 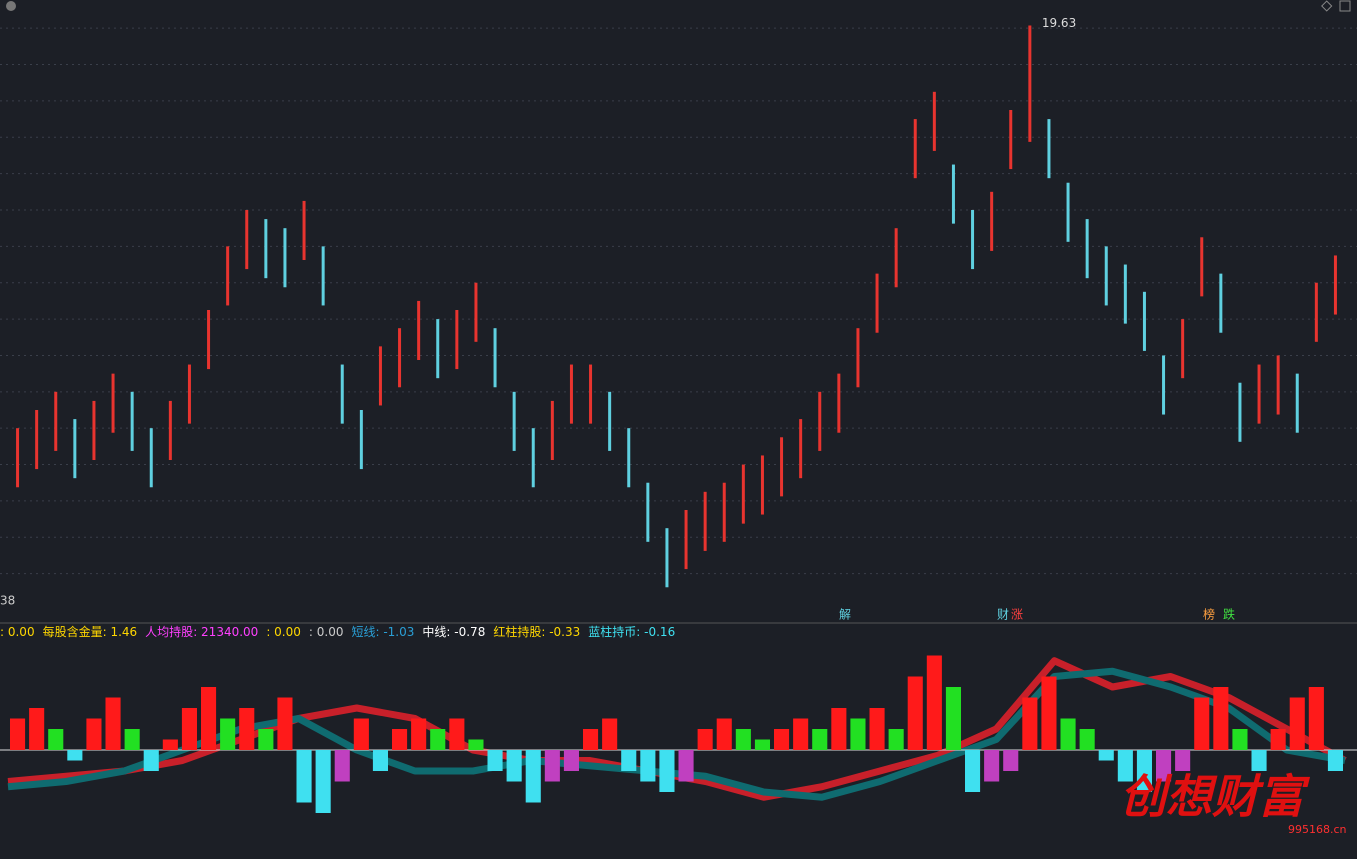 I want to click on indicator-value: -0.33, so click(x=564, y=632).